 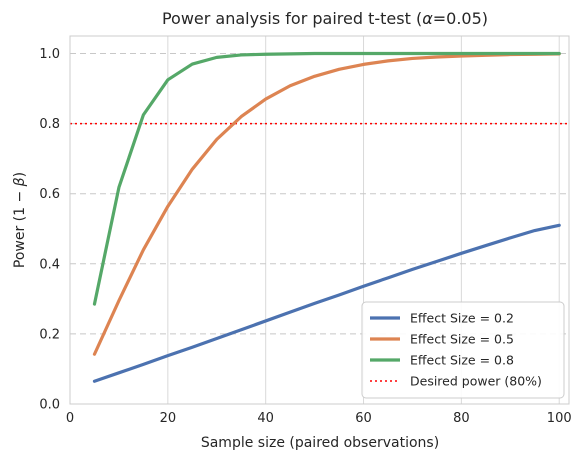 What do you see at coordinates (461, 418) in the screenshot?
I see `x-tick-label: 80` at bounding box center [461, 418].